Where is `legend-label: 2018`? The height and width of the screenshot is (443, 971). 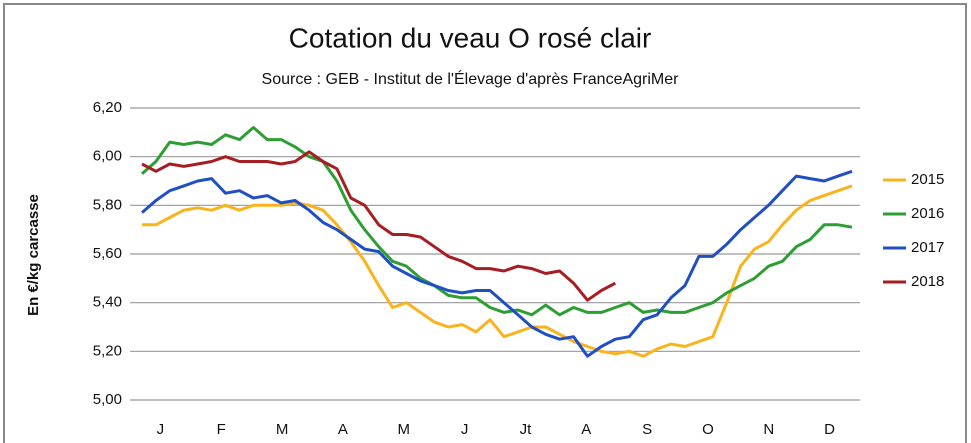
legend-label: 2018 is located at coordinates (927, 281).